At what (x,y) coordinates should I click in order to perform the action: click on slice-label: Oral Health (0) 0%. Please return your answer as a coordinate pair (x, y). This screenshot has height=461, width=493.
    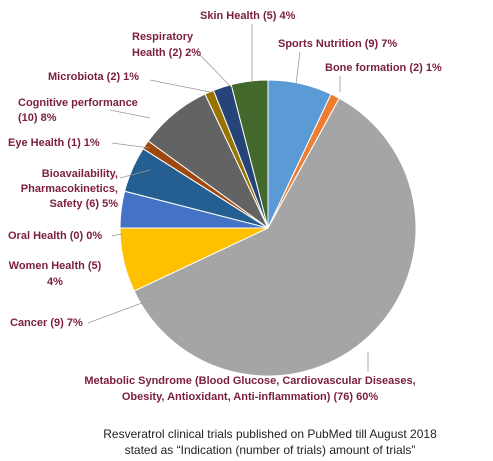
    Looking at the image, I should click on (55, 236).